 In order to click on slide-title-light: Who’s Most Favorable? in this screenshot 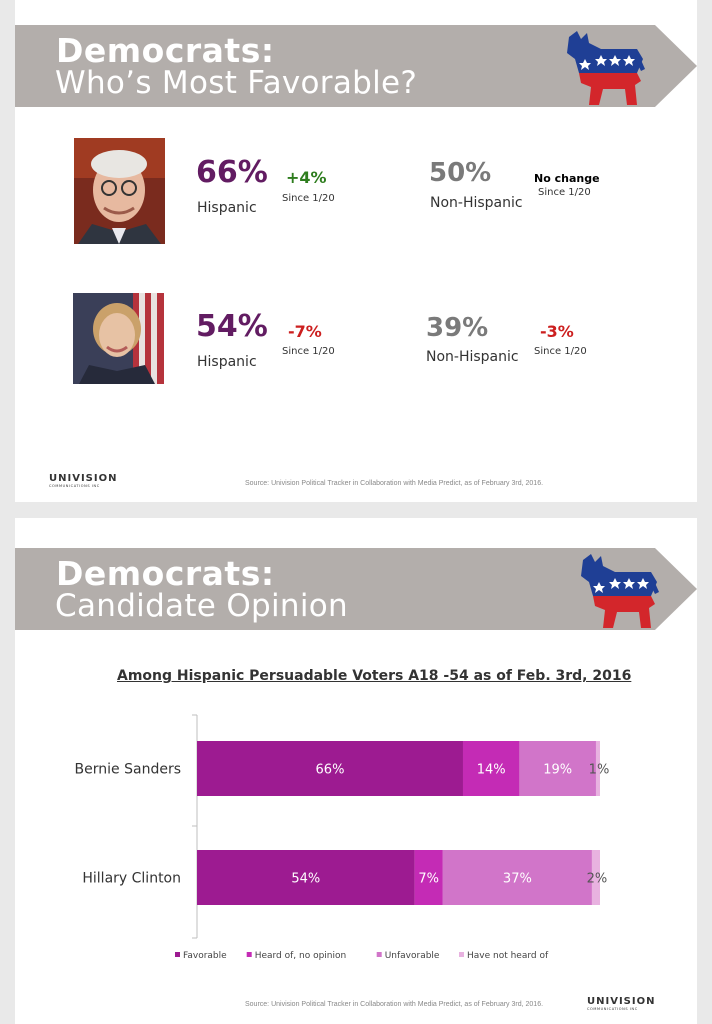, I will do `click(236, 83)`.